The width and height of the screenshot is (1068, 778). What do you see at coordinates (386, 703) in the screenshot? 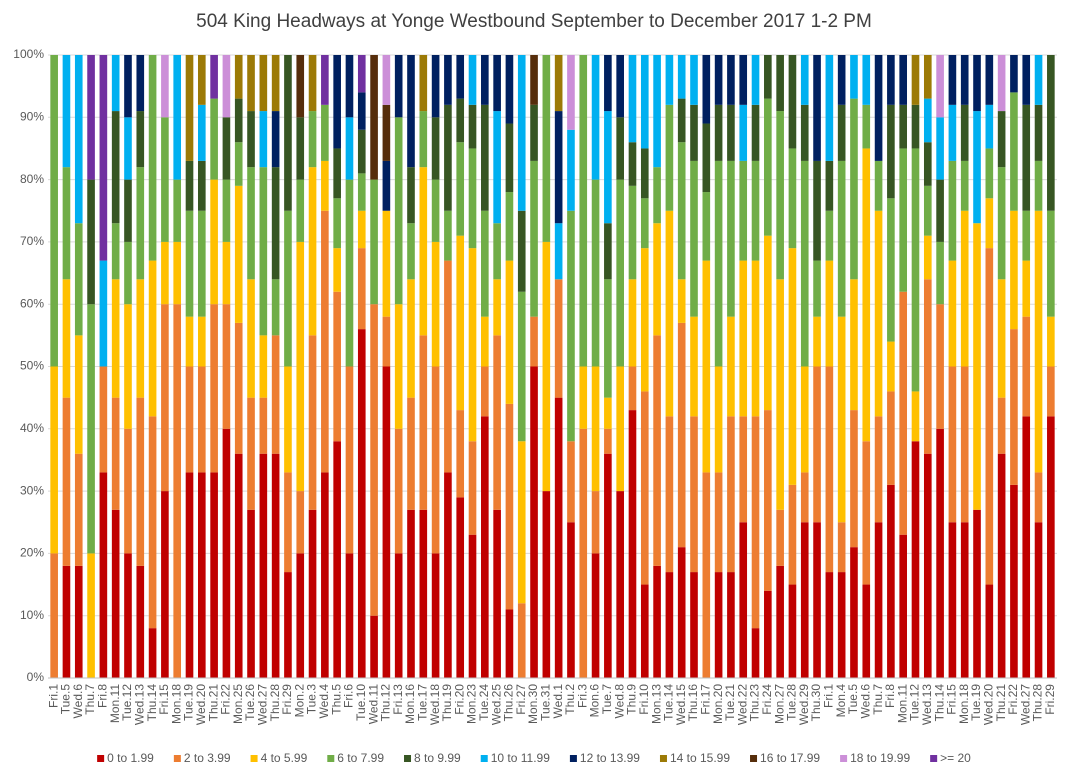
I see `x-tick-label: Thu.12` at bounding box center [386, 703].